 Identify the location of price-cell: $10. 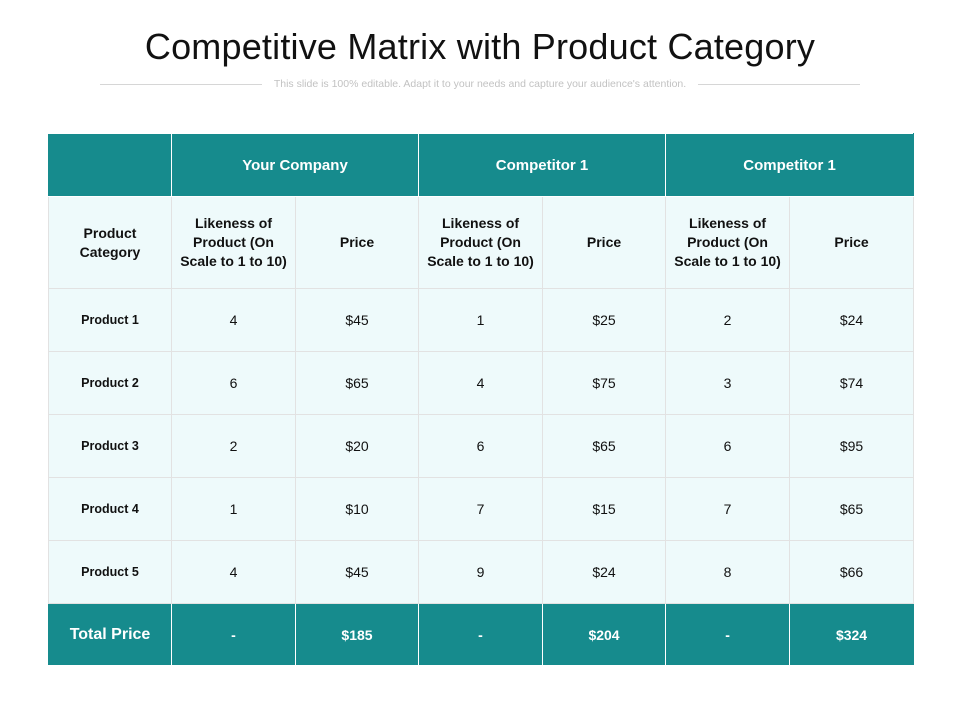
(357, 509).